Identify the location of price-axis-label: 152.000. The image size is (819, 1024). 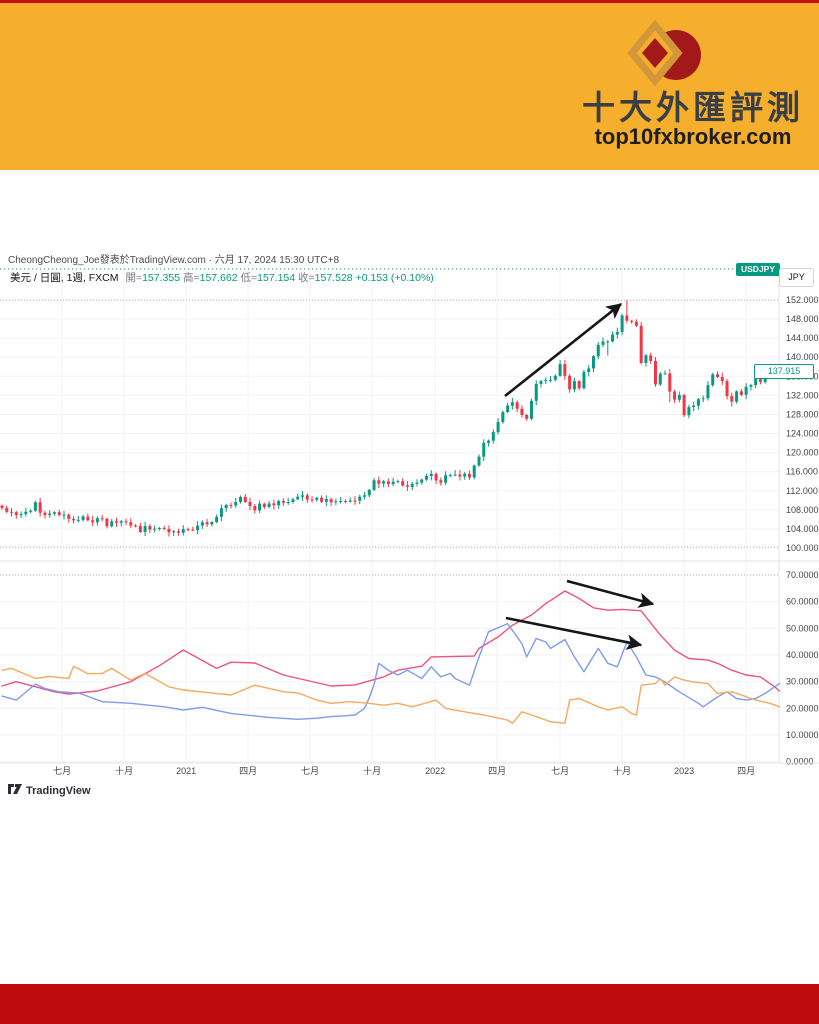
(802, 300).